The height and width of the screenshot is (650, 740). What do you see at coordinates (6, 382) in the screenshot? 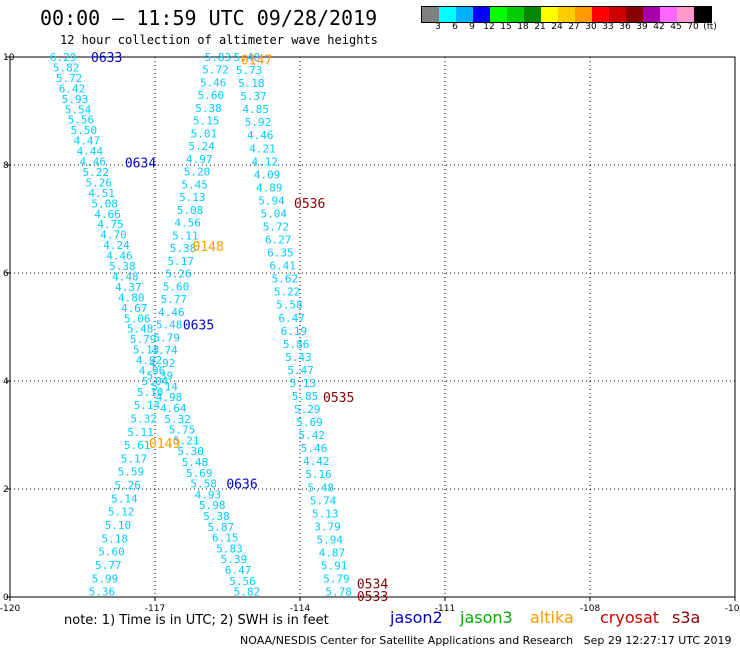
I see `y-tick-label: 4` at bounding box center [6, 382].